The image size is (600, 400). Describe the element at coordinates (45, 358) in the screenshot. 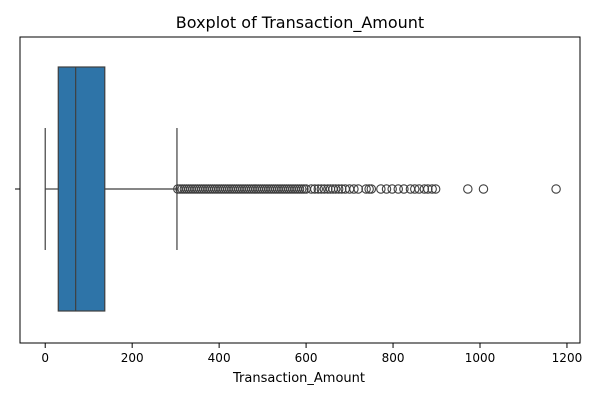

I see `x-tick-label: 0` at that location.